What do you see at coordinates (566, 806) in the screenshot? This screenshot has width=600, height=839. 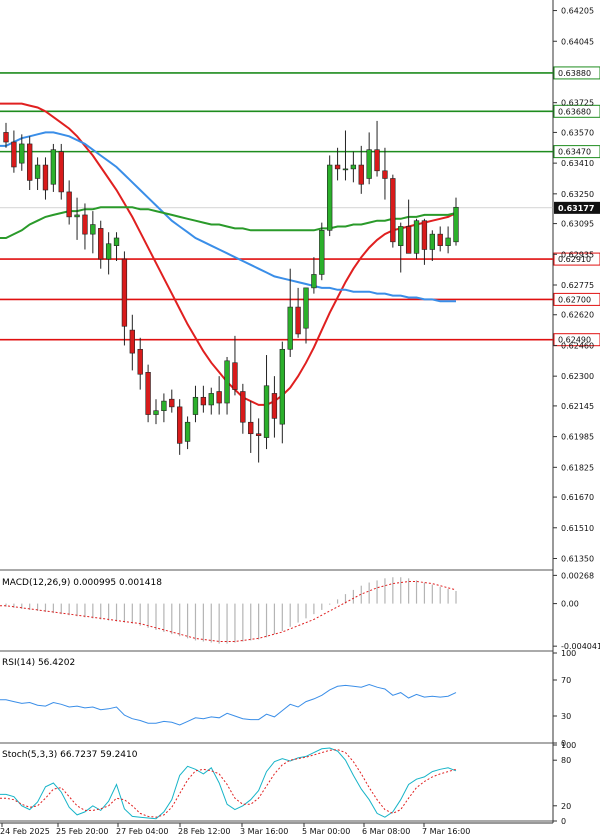 I see `stoch-tick-label: 20` at bounding box center [566, 806].